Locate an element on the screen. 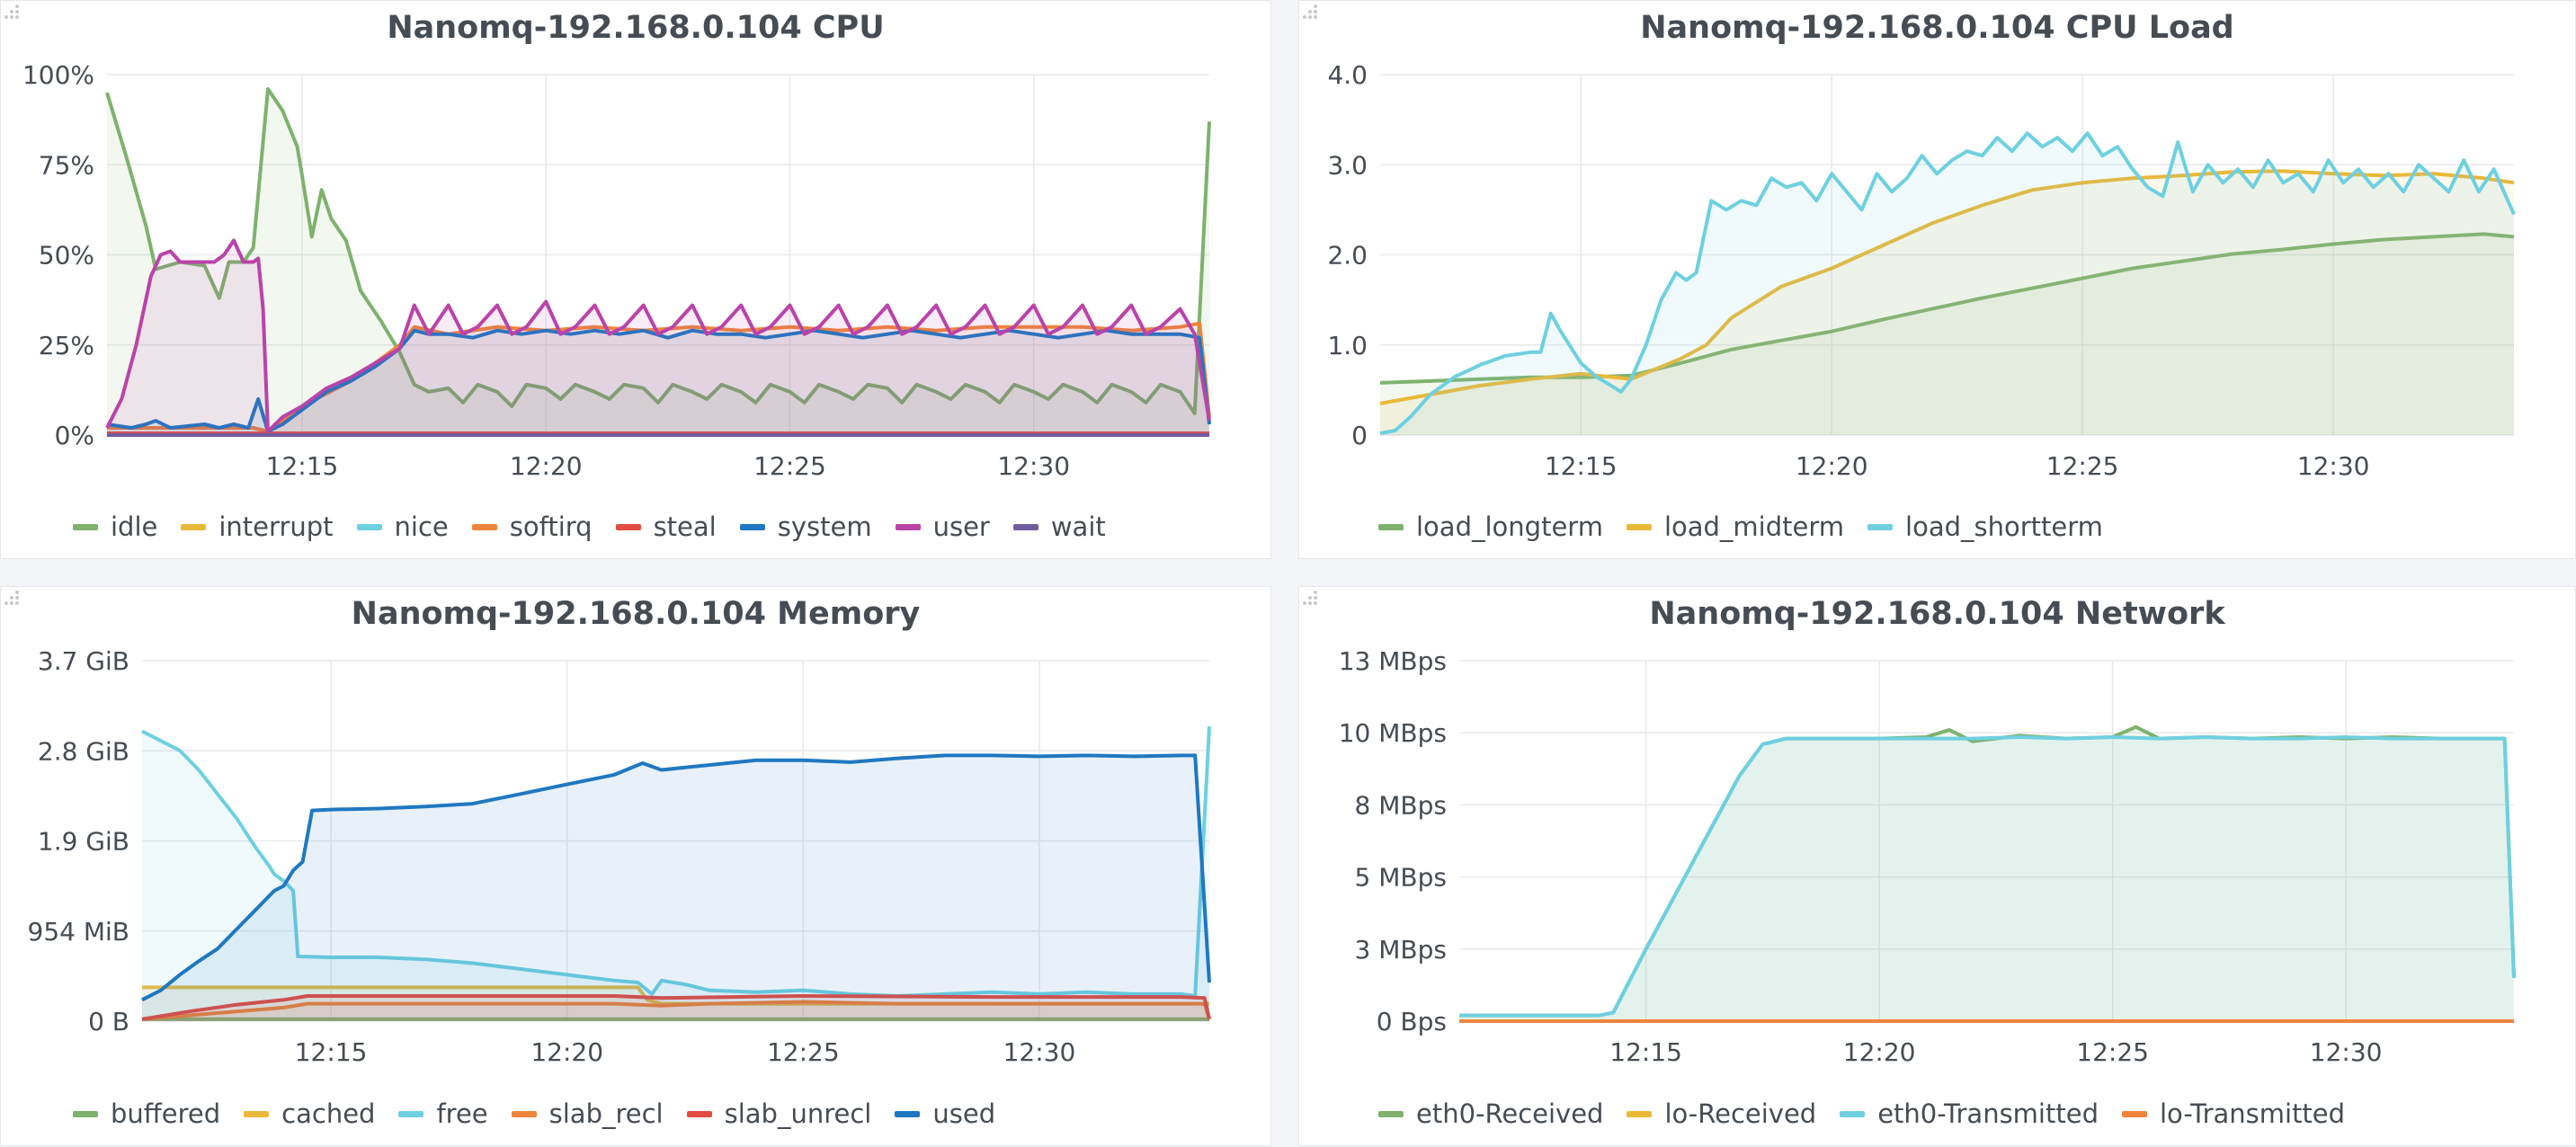  legend-item-load_longterm: load_longterm is located at coordinates (1490, 526).